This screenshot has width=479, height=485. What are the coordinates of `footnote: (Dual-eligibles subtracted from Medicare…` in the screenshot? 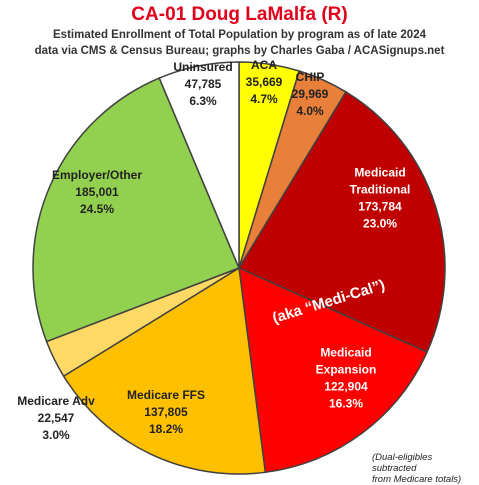 It's located at (424, 468).